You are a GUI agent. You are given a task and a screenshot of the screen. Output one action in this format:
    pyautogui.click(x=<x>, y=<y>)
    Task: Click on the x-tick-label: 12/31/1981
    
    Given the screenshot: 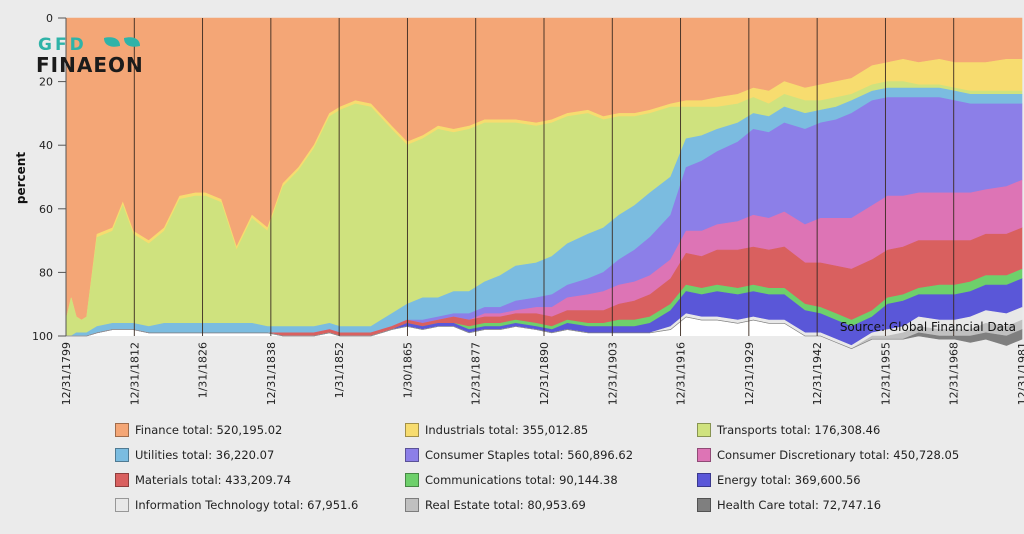 What is the action you would take?
    pyautogui.click(x=1020, y=373)
    